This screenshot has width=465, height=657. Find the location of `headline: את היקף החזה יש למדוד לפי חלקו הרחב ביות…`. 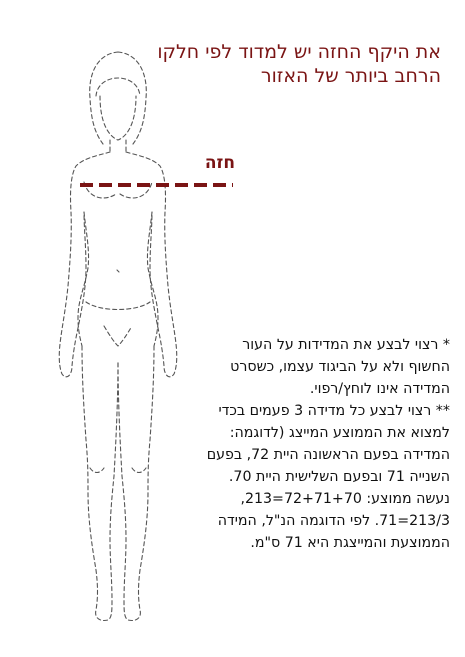

headline: את היקף החזה יש למדוד לפי חלקו הרחב ביות… is located at coordinates (299, 64).